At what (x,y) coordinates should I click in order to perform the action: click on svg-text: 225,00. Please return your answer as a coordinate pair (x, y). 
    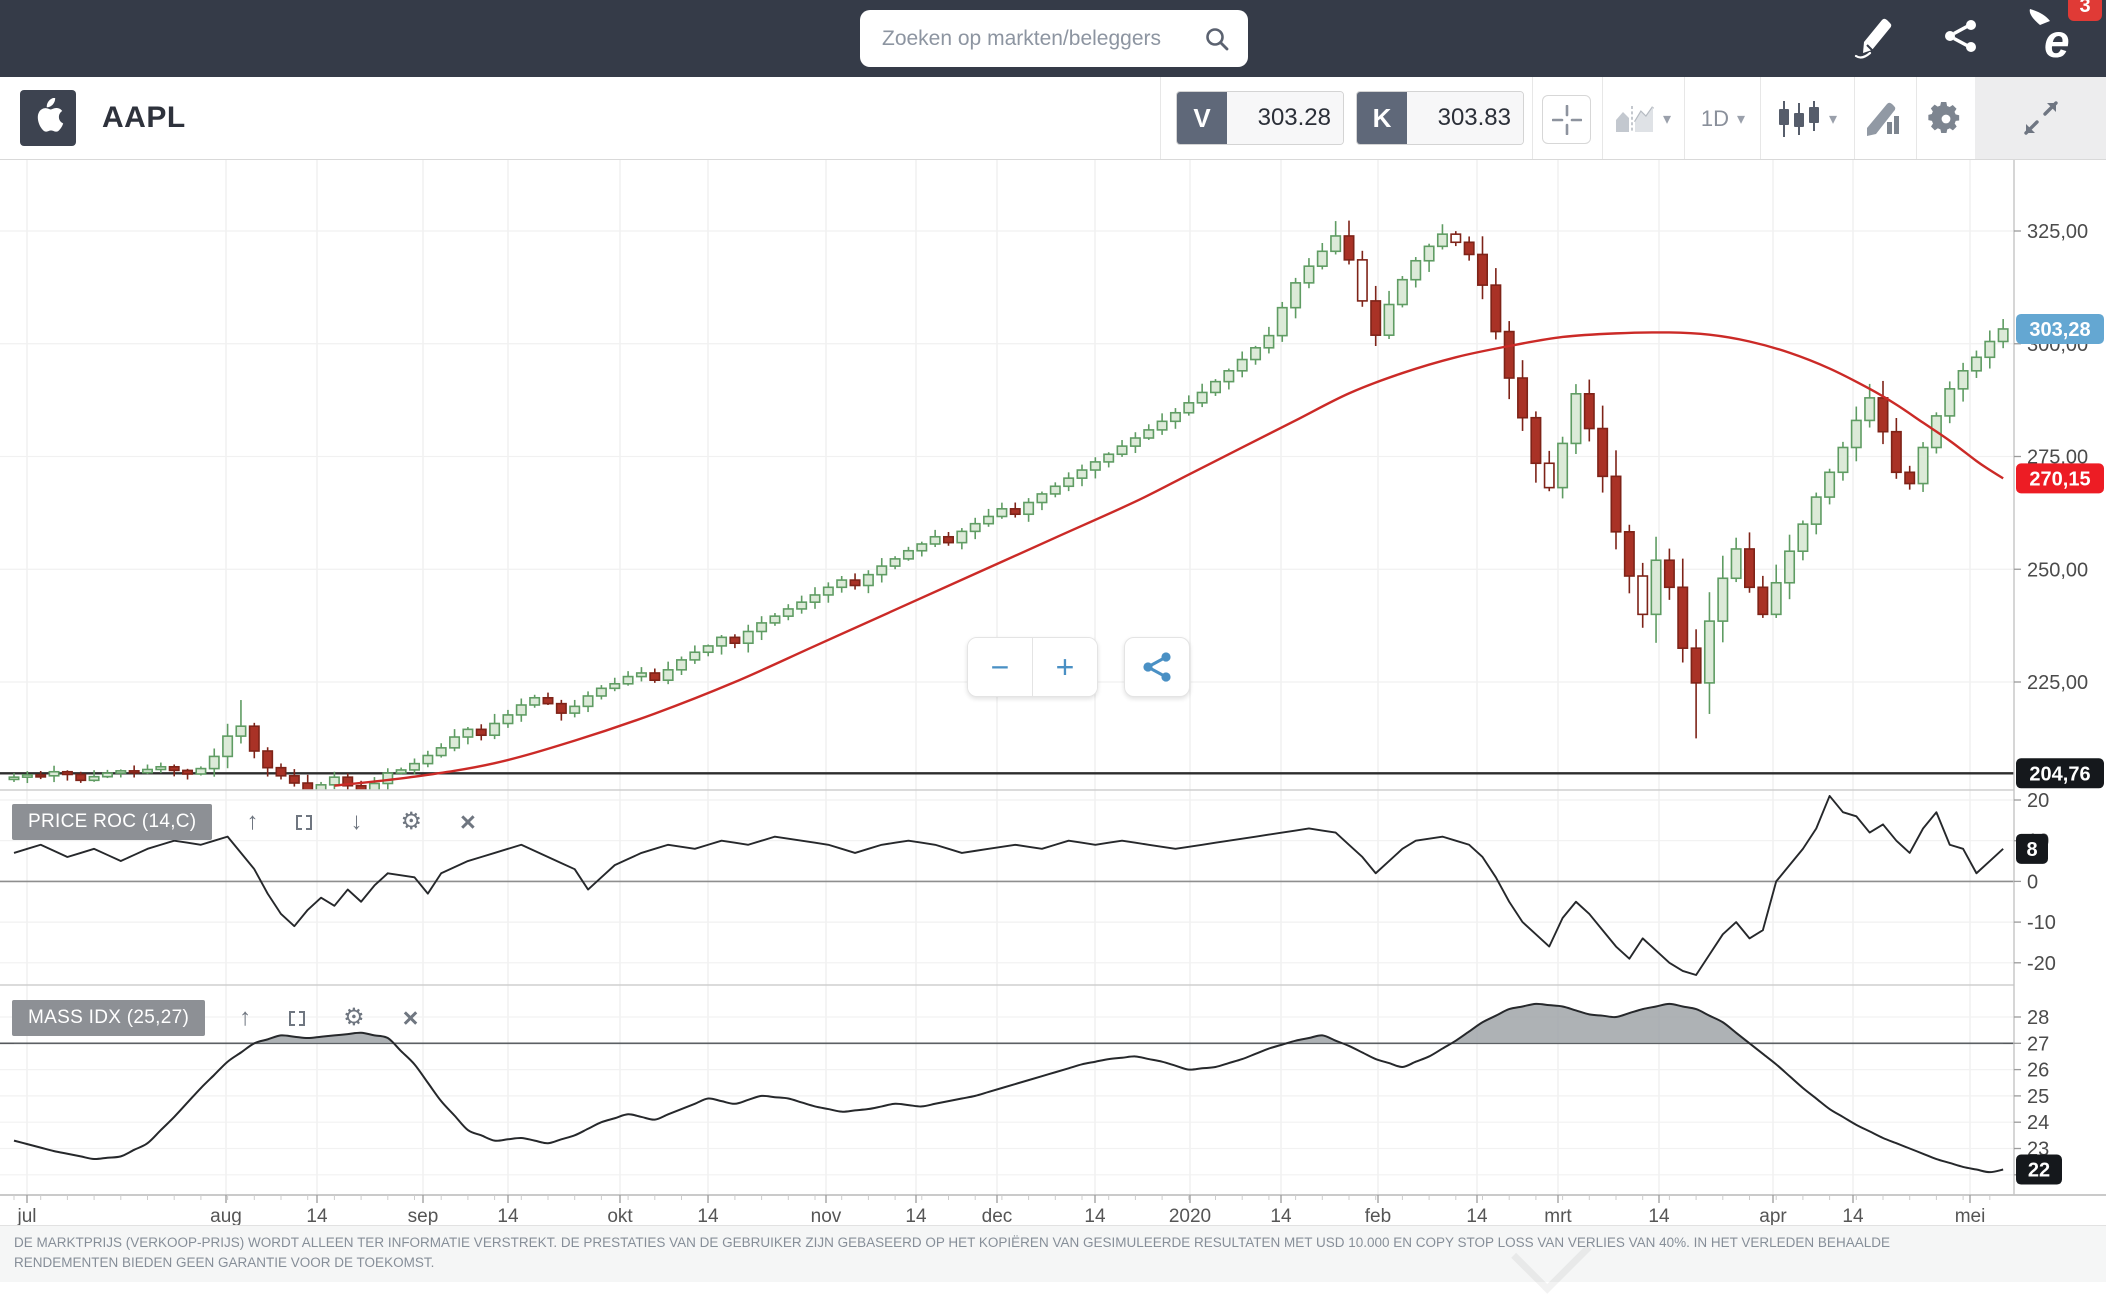
    Looking at the image, I should click on (2057, 683).